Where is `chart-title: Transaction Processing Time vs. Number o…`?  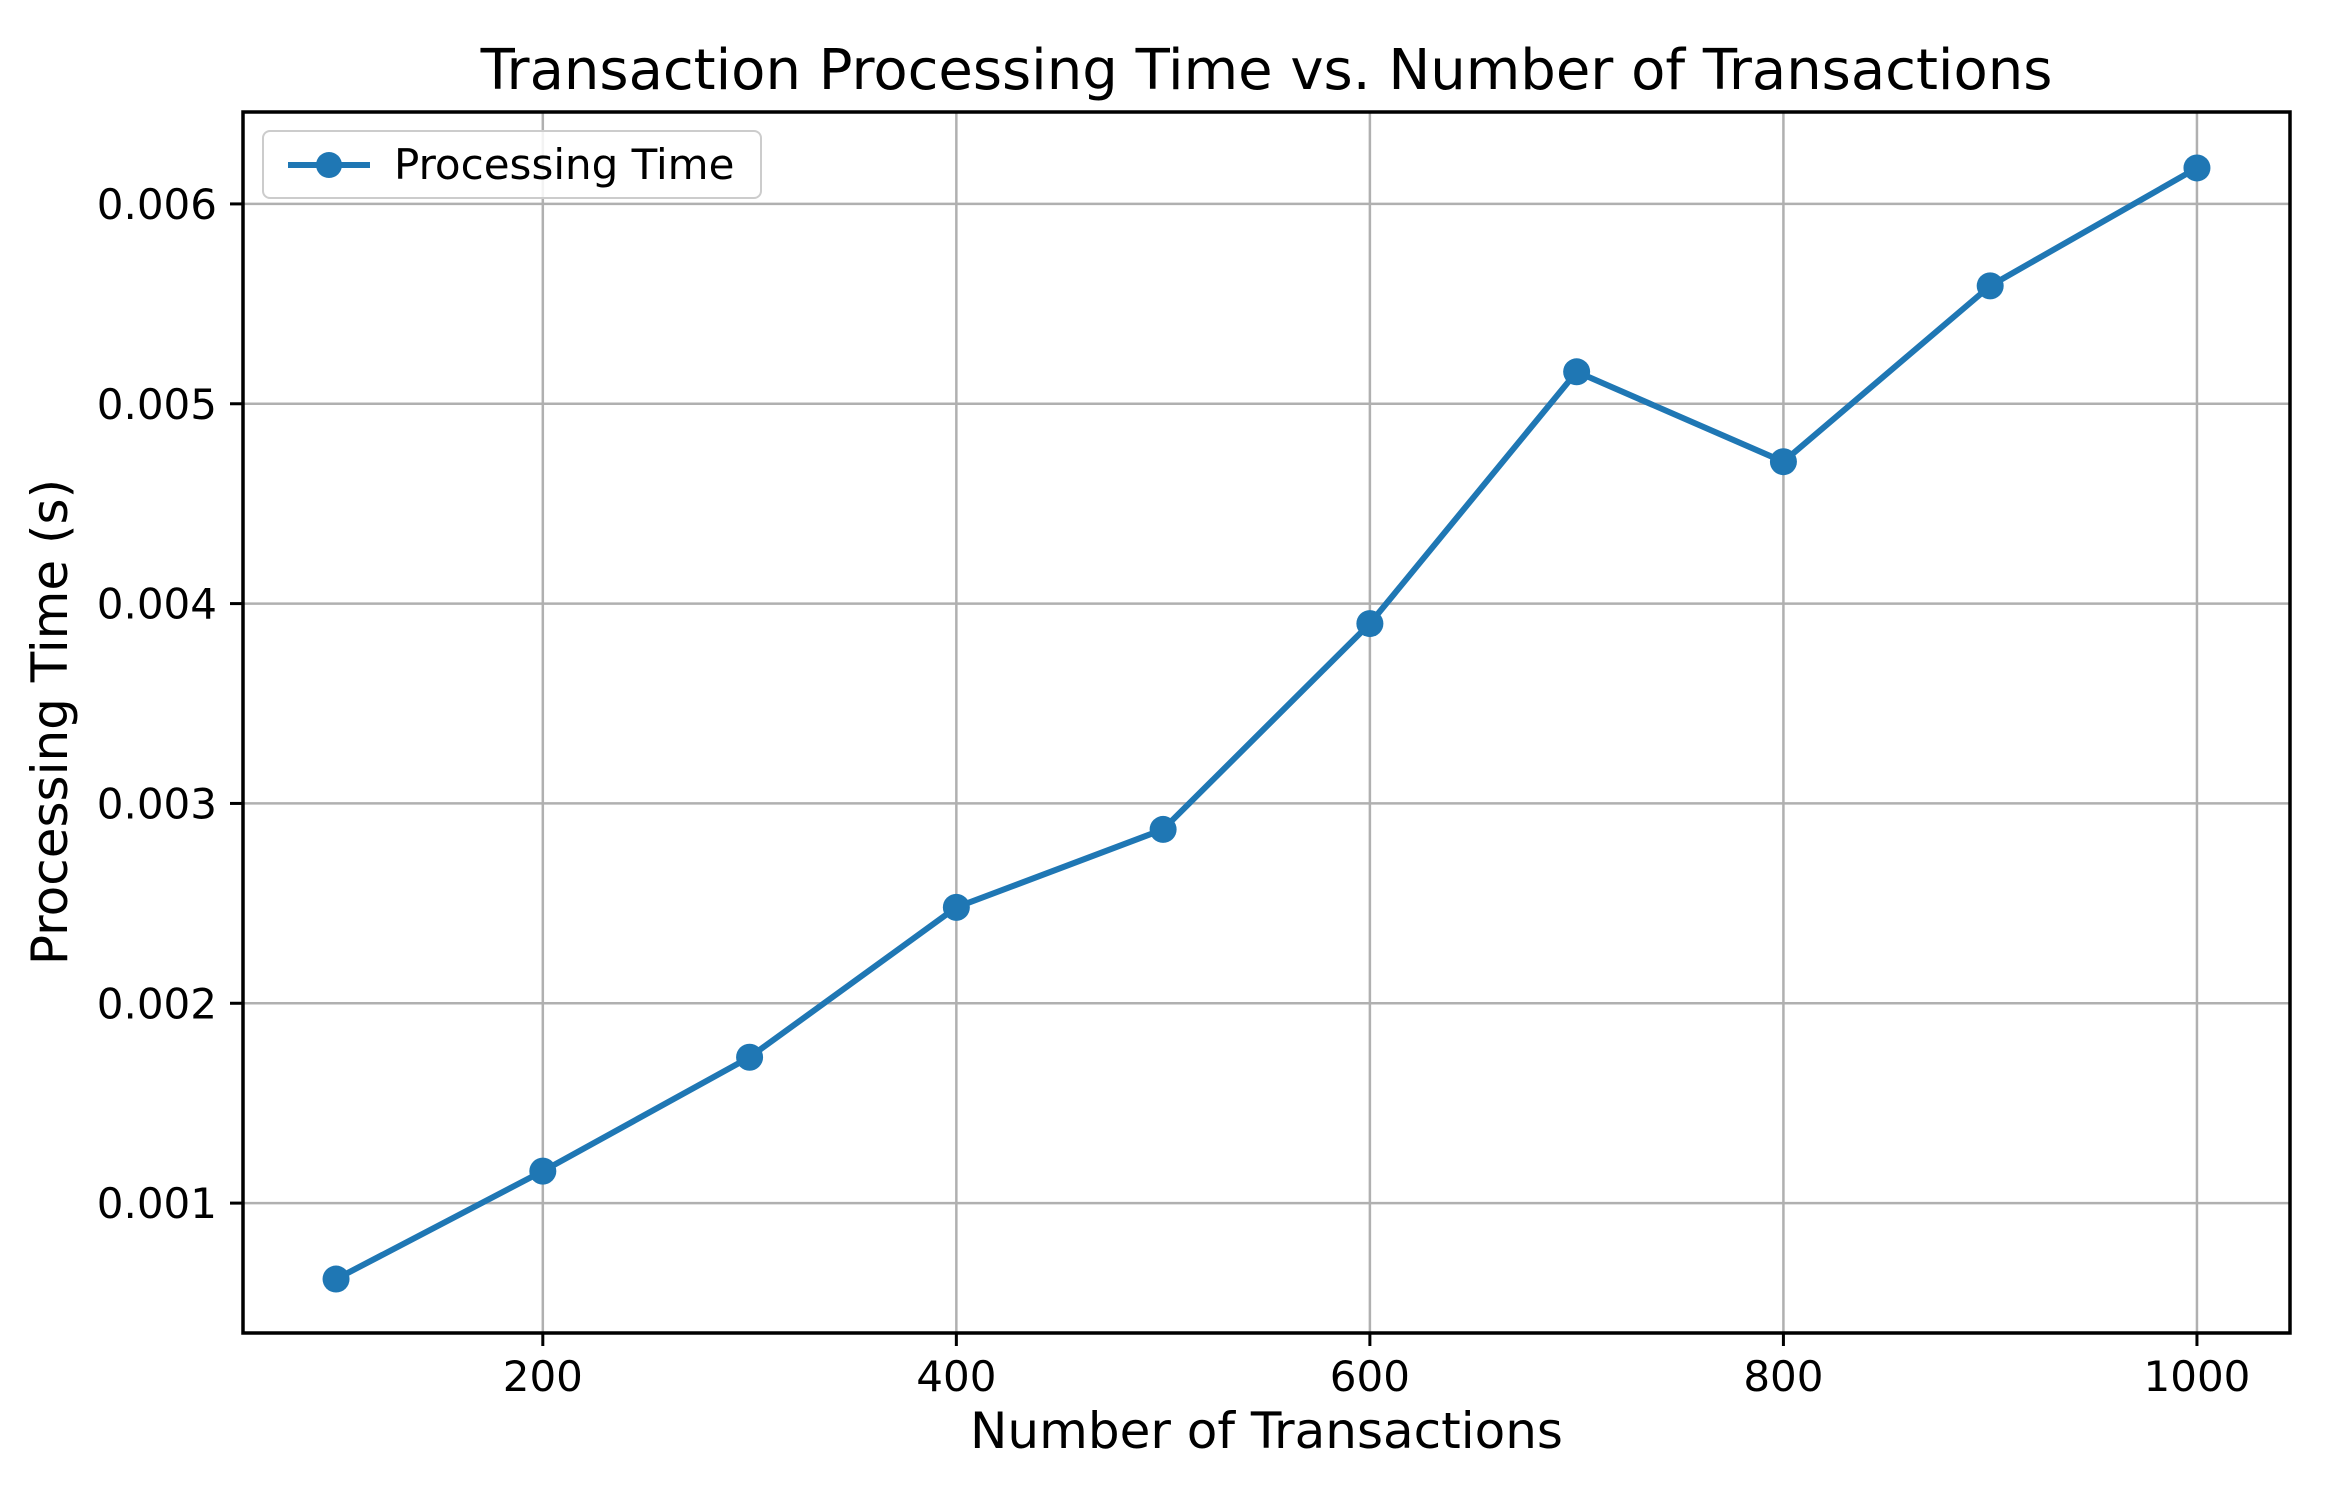
chart-title: Transaction Processing Time vs. Number o… is located at coordinates (1266, 70).